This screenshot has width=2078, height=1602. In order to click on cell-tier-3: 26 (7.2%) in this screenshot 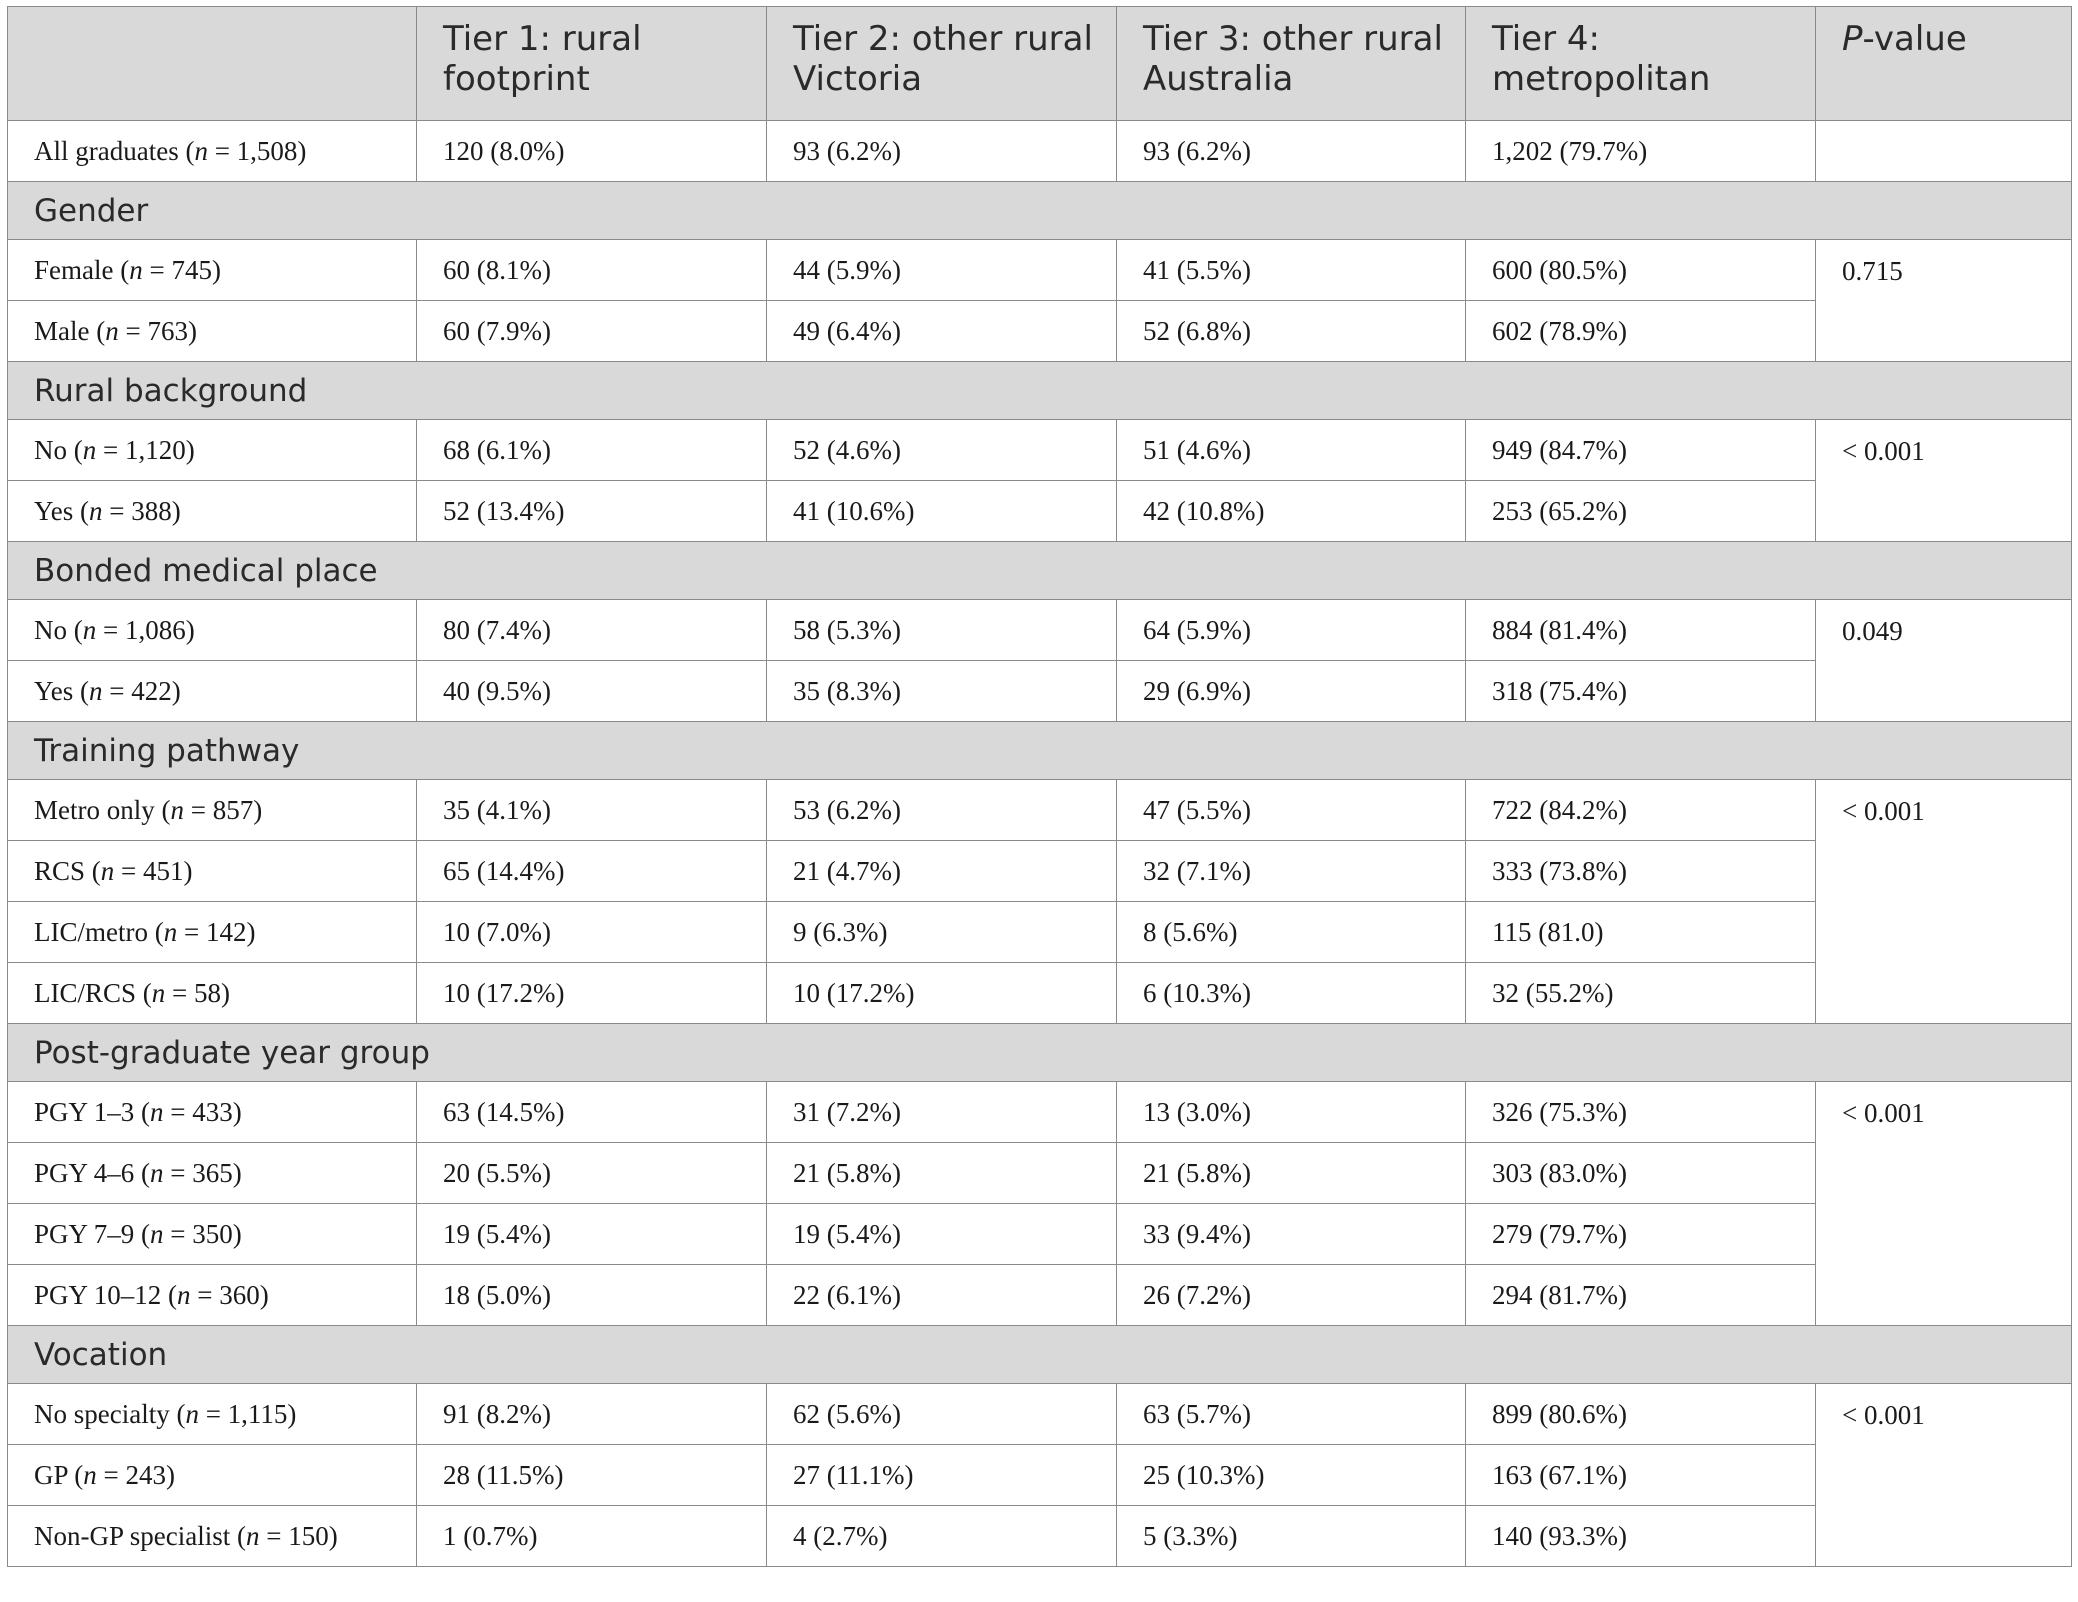, I will do `click(1291, 1295)`.